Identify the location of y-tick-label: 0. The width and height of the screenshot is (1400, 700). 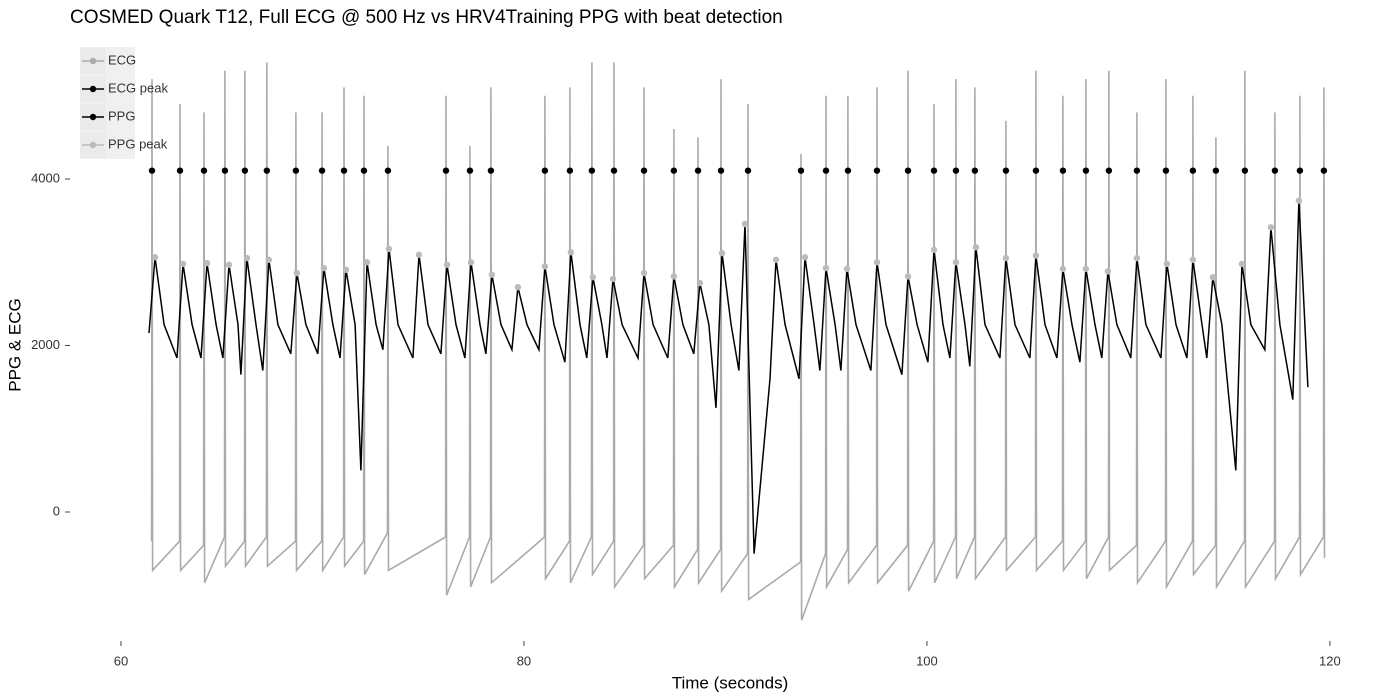
(56, 510).